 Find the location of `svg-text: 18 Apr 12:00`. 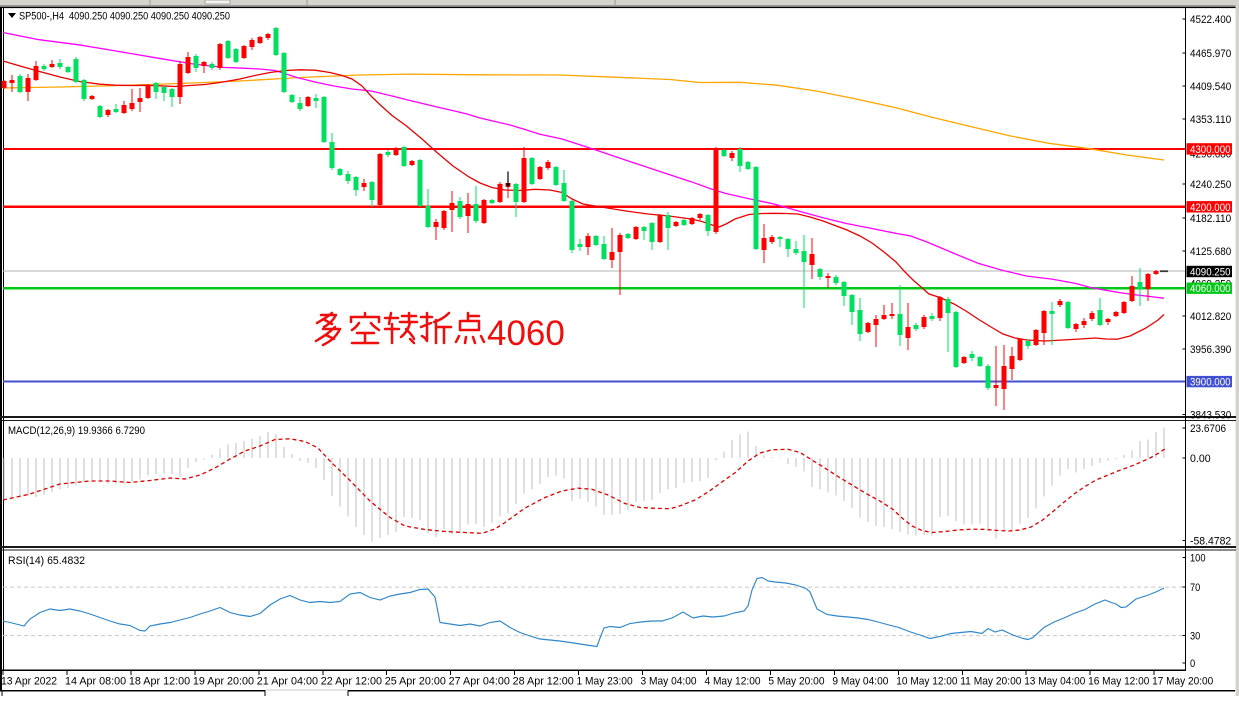

svg-text: 18 Apr 12:00 is located at coordinates (159, 682).